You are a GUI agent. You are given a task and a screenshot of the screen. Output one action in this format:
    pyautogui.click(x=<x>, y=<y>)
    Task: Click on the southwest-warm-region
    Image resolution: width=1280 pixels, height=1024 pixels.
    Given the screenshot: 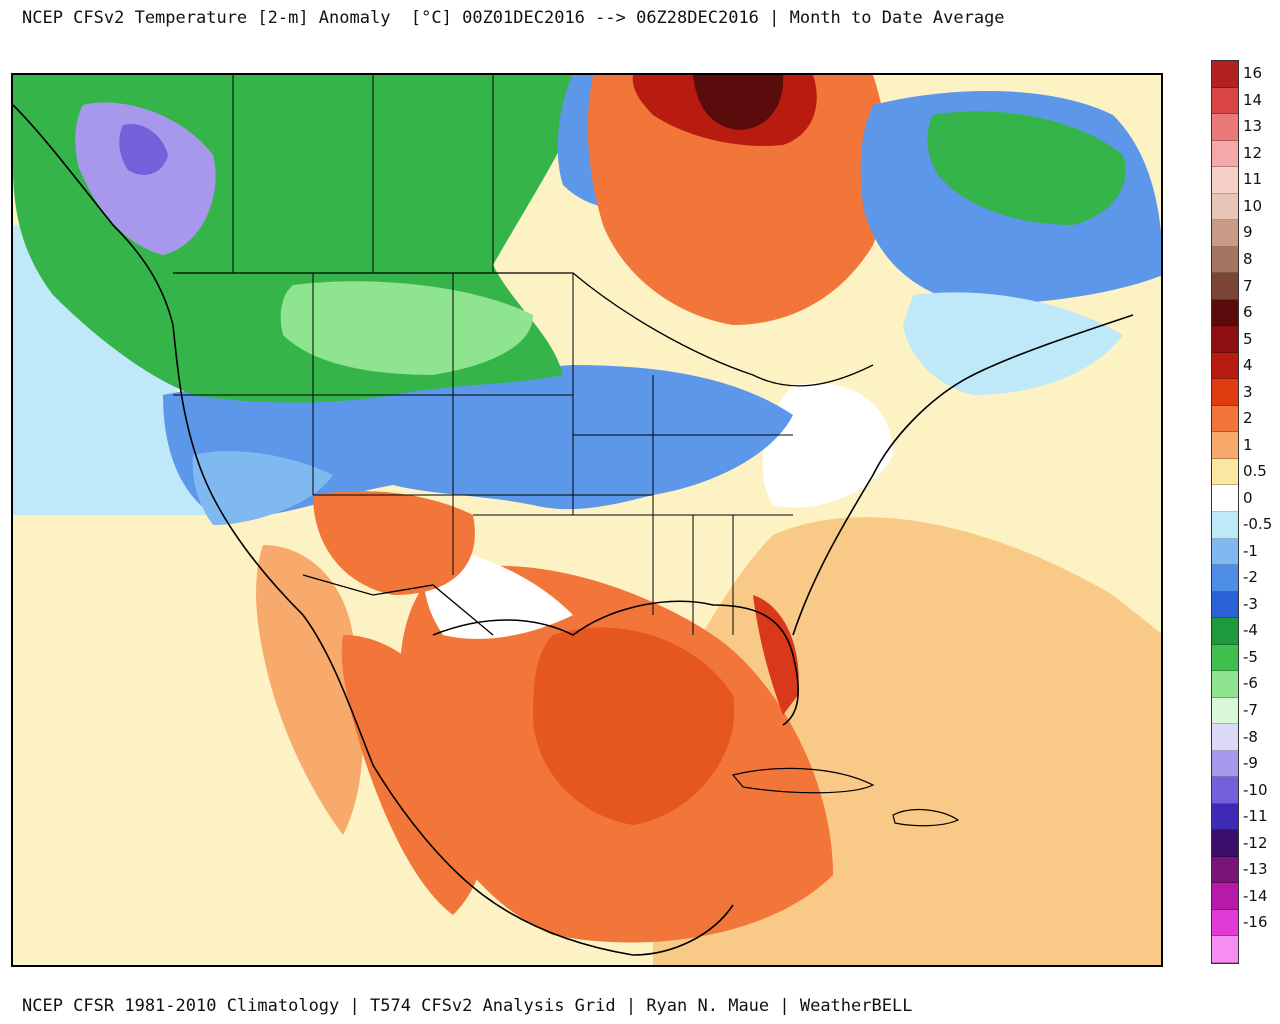 What is the action you would take?
    pyautogui.click(x=394, y=543)
    